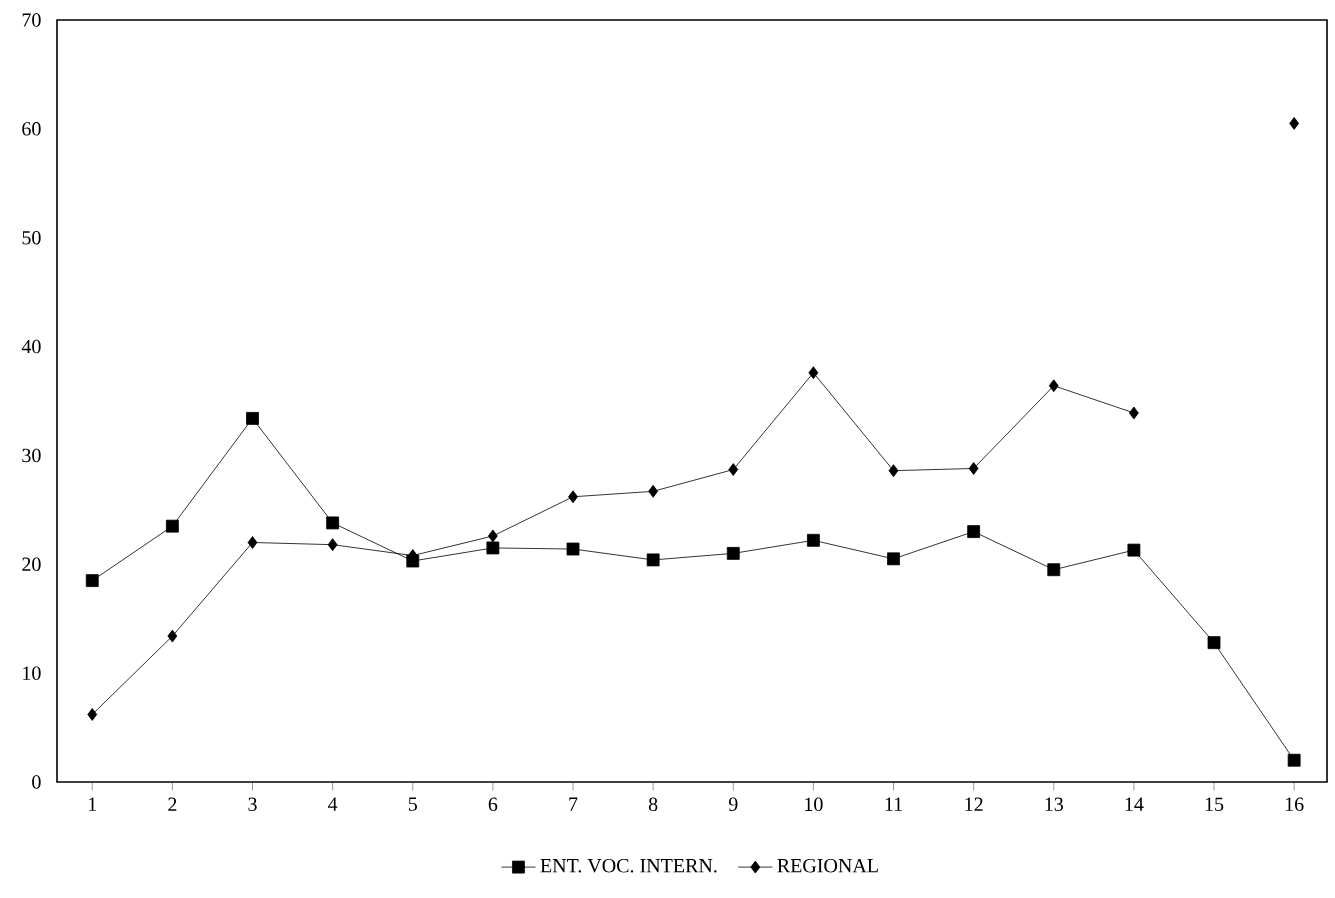 This screenshot has height=898, width=1335. What do you see at coordinates (573, 804) in the screenshot?
I see `x-tick-label: 7` at bounding box center [573, 804].